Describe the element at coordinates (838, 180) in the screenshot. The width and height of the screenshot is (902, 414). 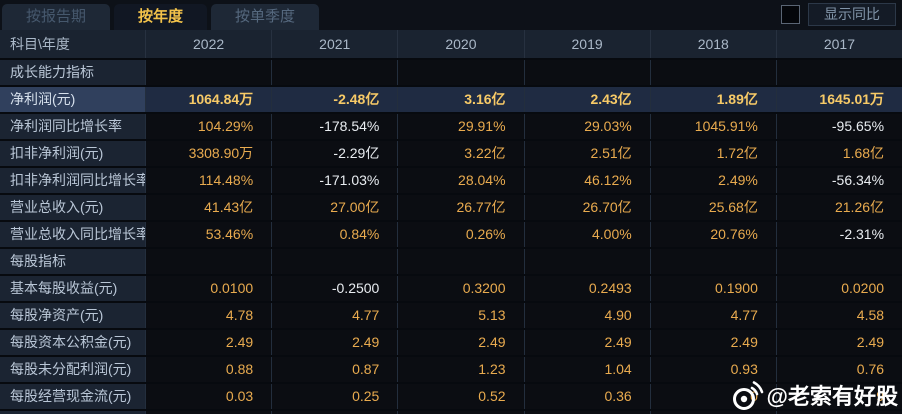
I see `value-cell: -56.34%` at that location.